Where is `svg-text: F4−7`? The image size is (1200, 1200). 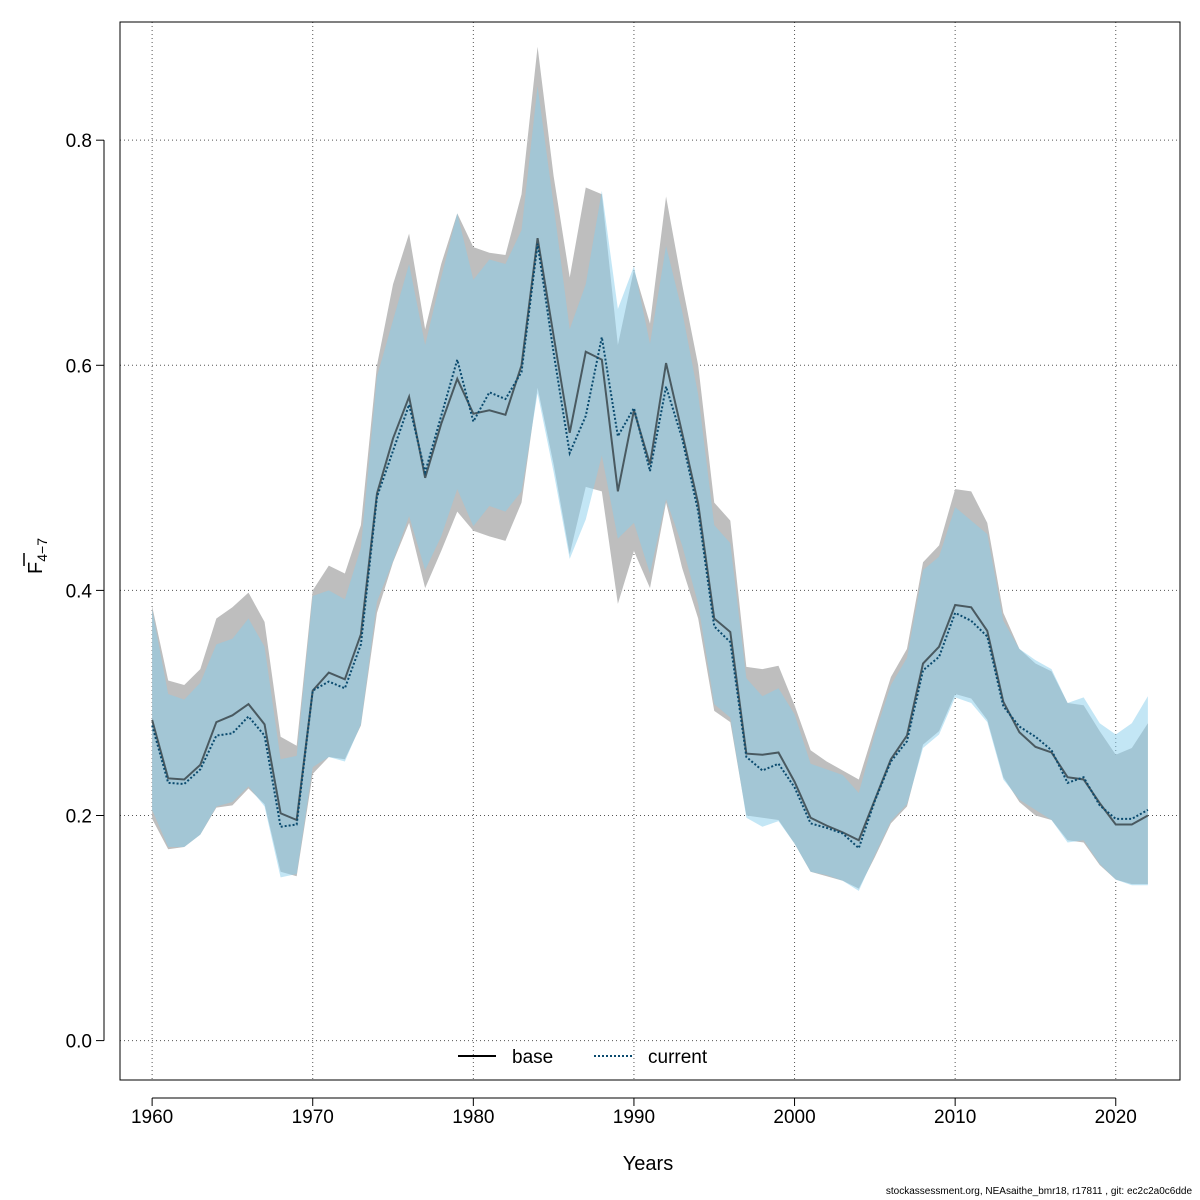
svg-text: F4−7 is located at coordinates (37, 556).